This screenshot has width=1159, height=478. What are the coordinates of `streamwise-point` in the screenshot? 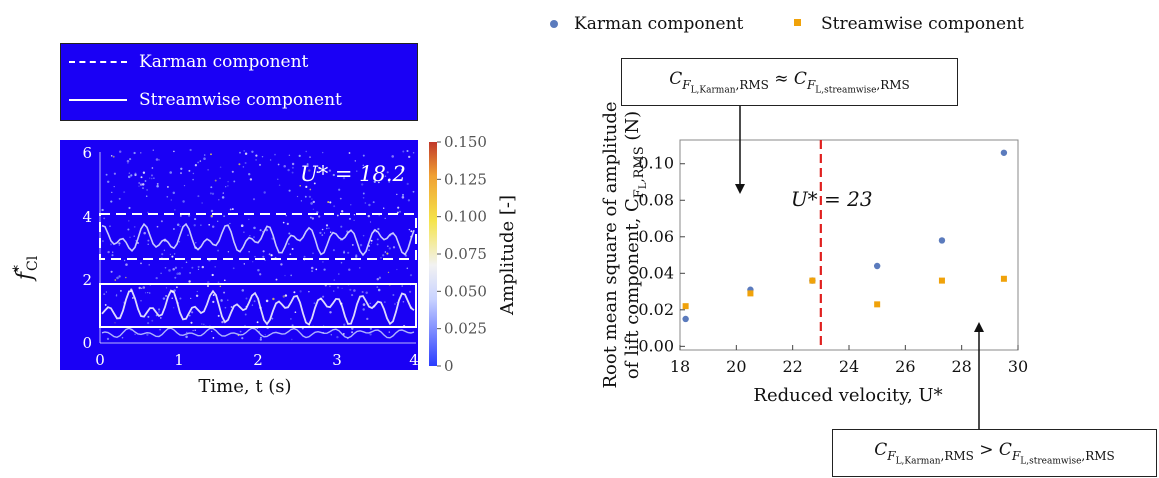 It's located at (812, 280).